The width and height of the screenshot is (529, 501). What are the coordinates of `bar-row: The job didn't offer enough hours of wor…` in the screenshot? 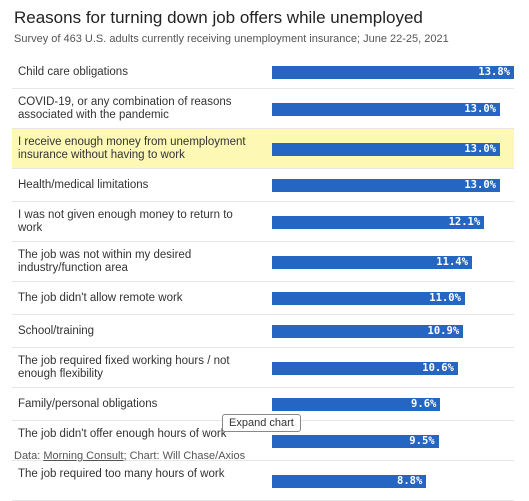 It's located at (263, 441).